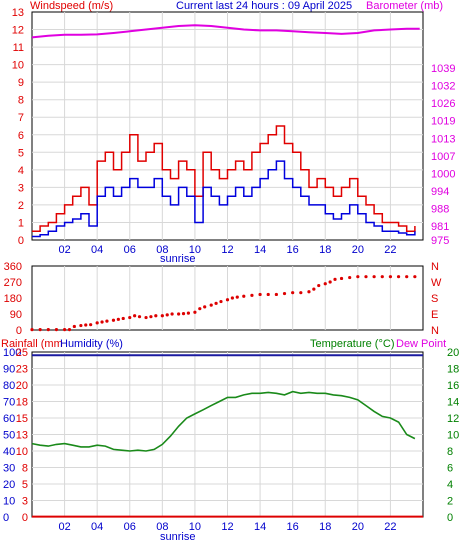  I want to click on hour-tick-label-top: 14, so click(260, 250).